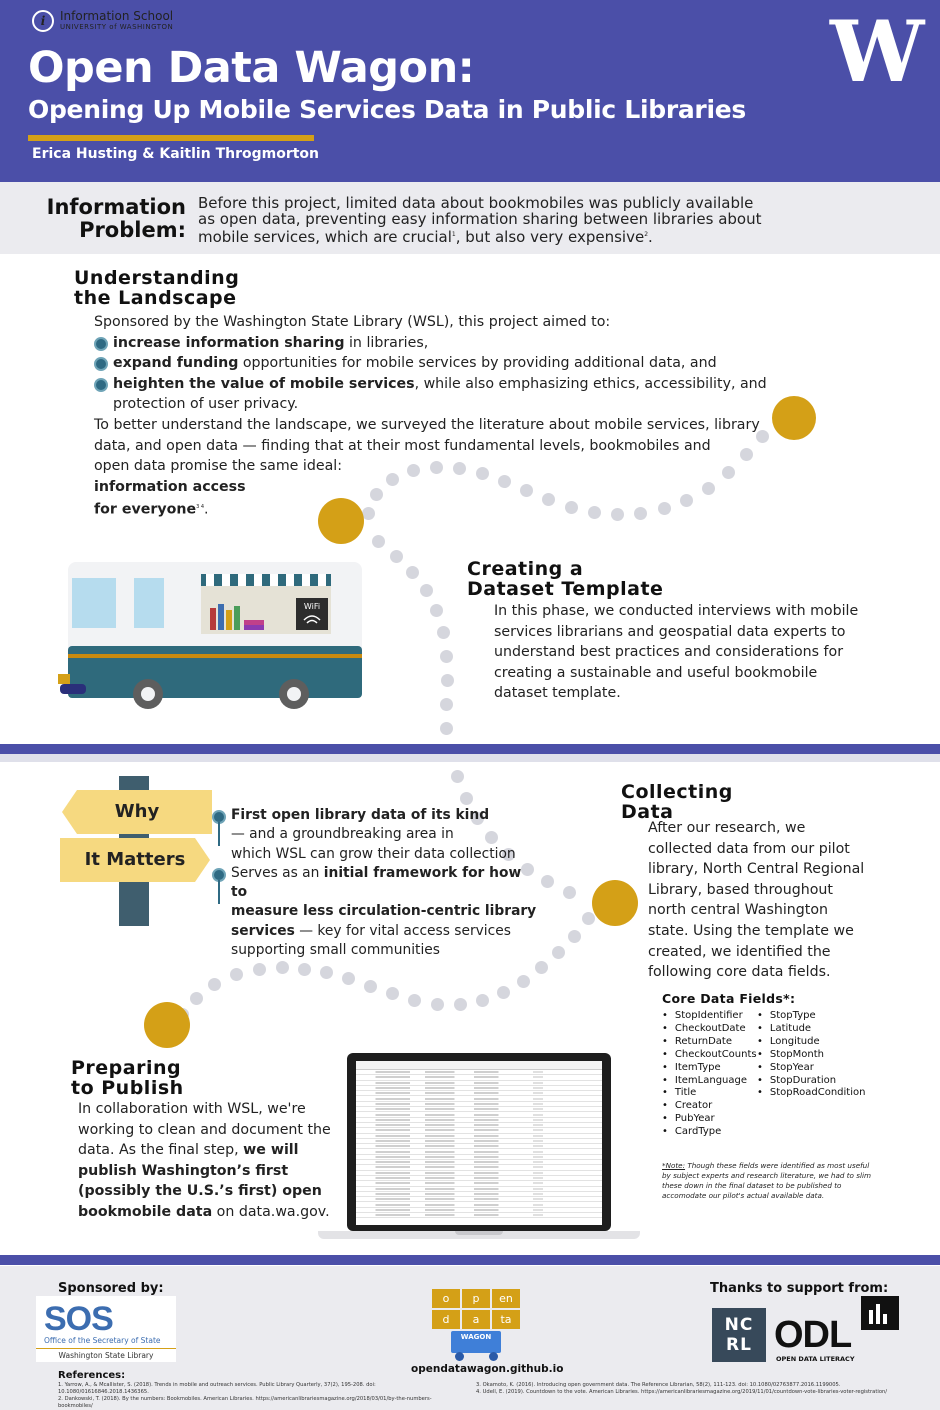 This screenshot has width=940, height=1410. Describe the element at coordinates (479, 1144) in the screenshot. I see `spreadsheet-rows` at that location.